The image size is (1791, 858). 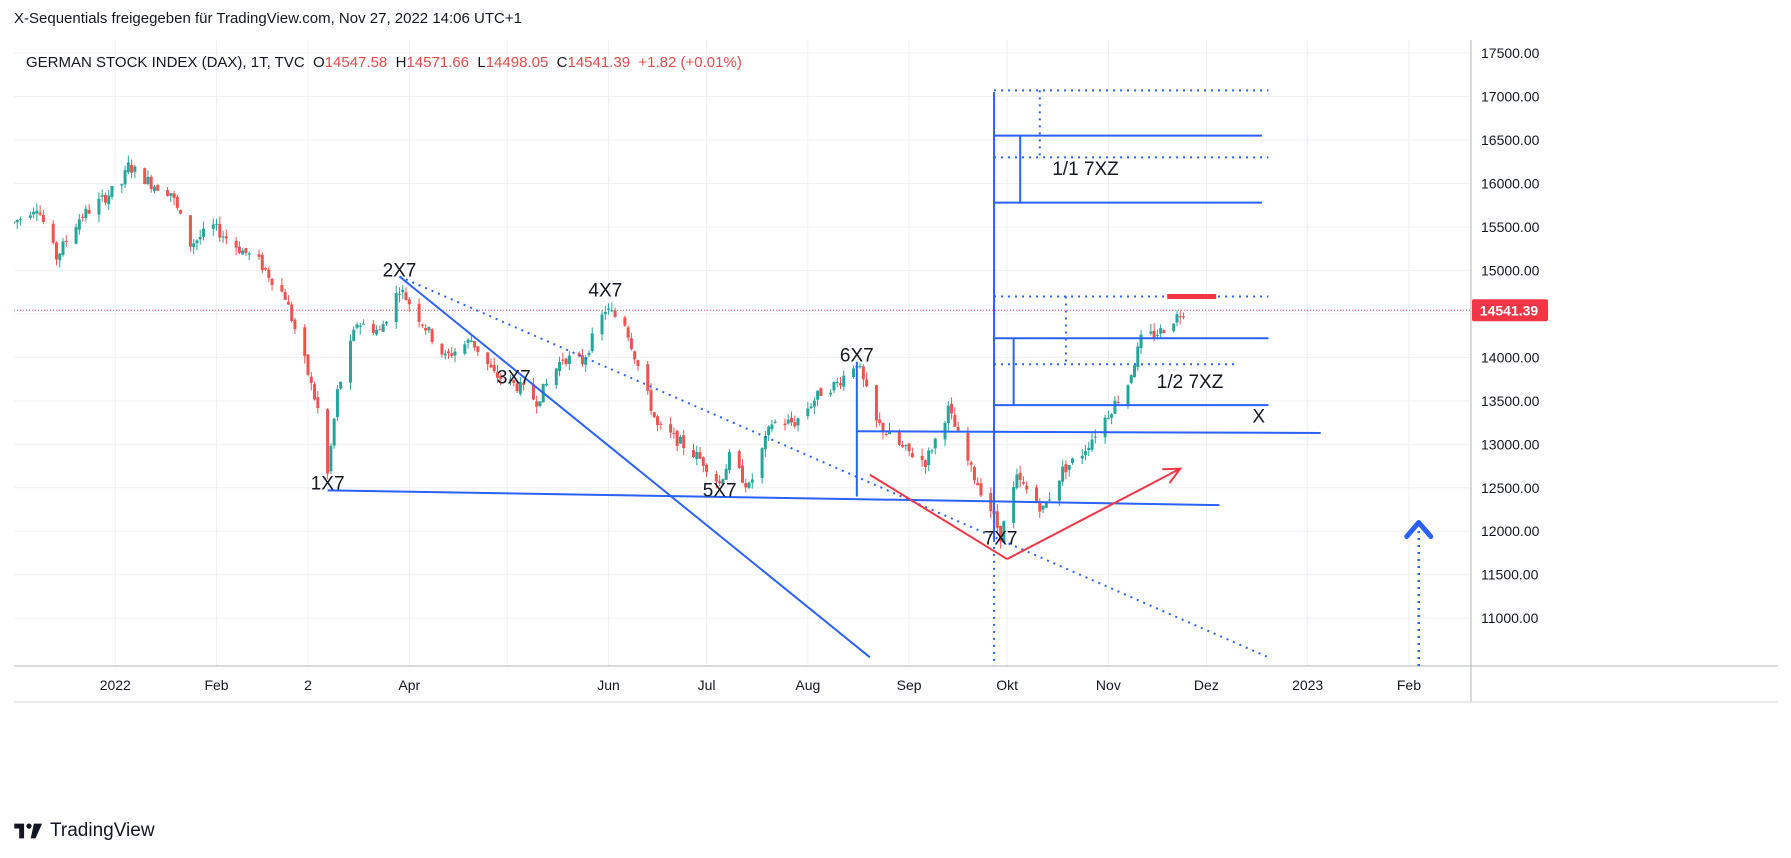 What do you see at coordinates (514, 377) in the screenshot?
I see `wave-label: 3X7` at bounding box center [514, 377].